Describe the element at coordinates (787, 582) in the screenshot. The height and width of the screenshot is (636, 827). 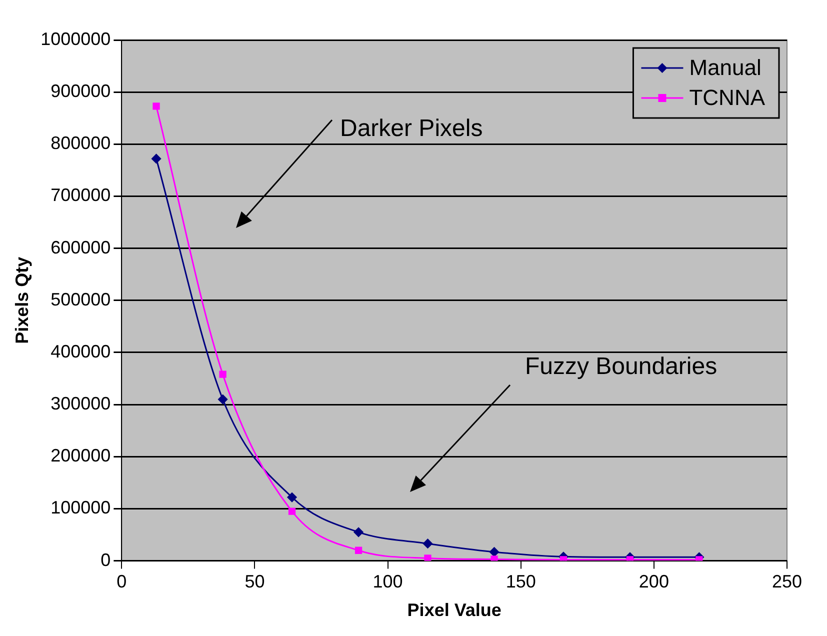
I see `x-tick-label: 250` at that location.